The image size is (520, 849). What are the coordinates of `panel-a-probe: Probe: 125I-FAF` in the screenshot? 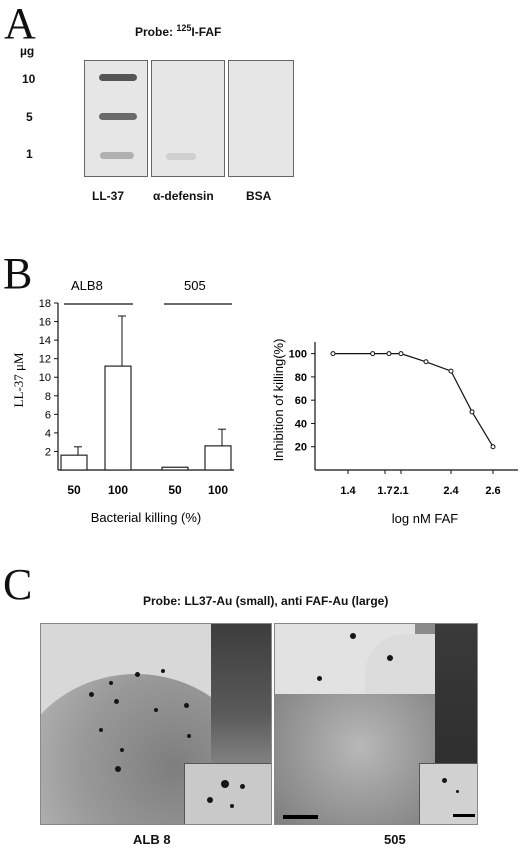 It's located at (178, 31).